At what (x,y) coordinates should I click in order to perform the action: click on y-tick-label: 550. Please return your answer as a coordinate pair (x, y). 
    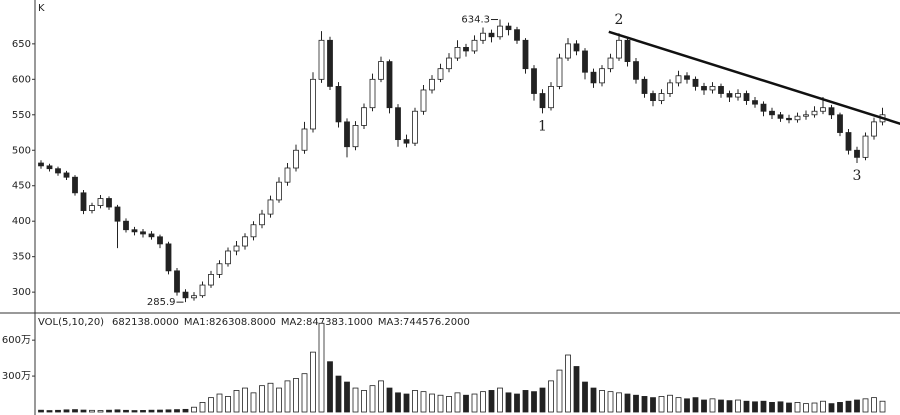
    Looking at the image, I should click on (21, 115).